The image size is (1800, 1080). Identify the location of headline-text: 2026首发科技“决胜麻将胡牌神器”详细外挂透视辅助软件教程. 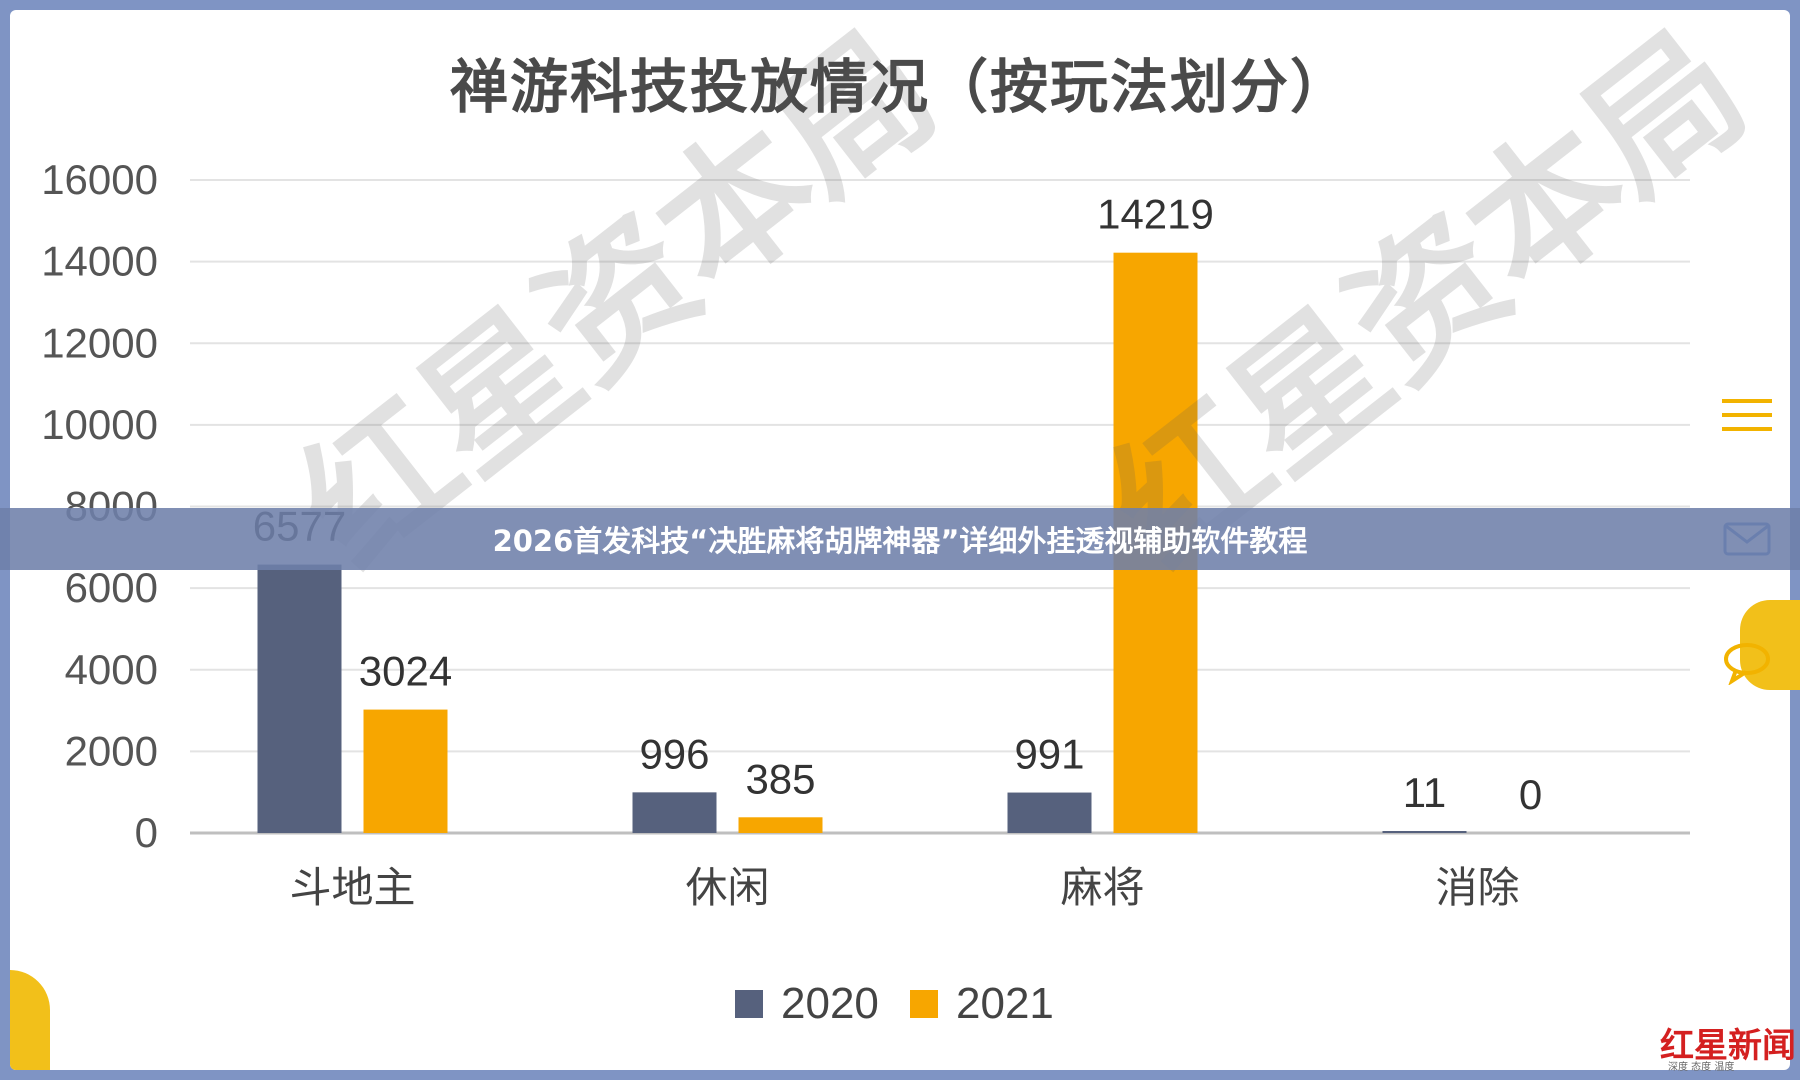
(900, 541).